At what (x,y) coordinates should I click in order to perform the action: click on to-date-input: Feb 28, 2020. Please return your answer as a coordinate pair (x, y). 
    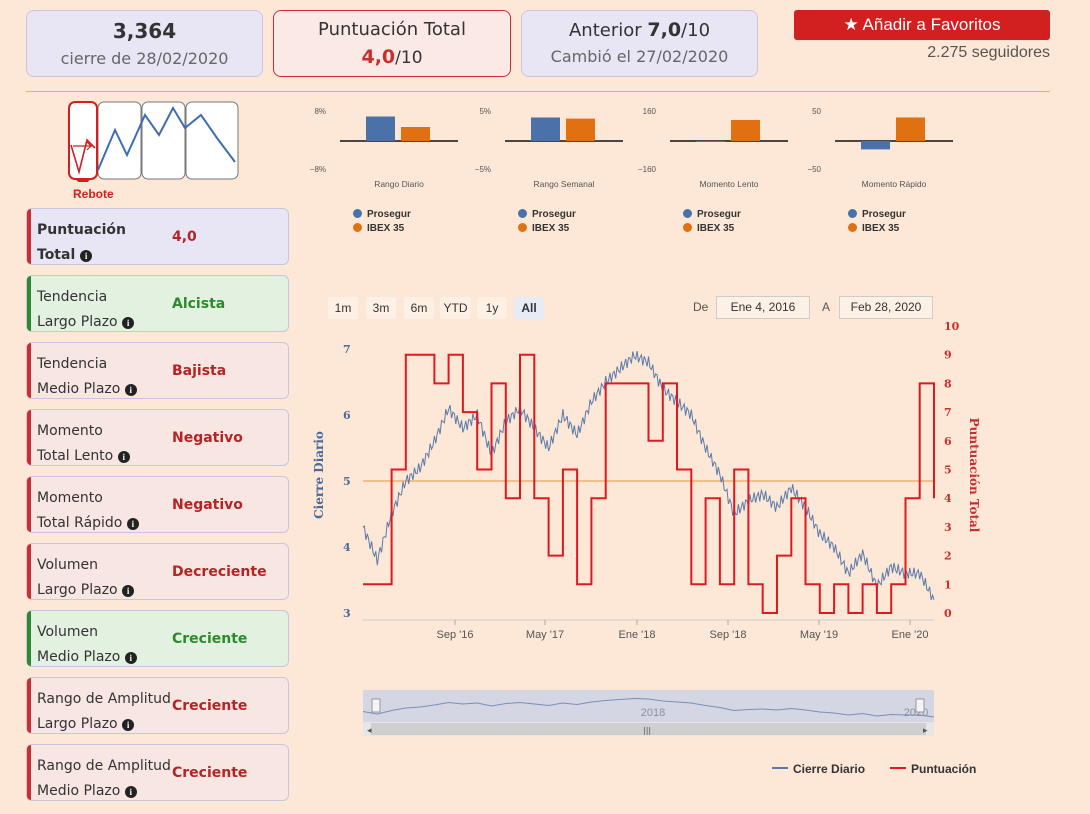
    Looking at the image, I should click on (886, 307).